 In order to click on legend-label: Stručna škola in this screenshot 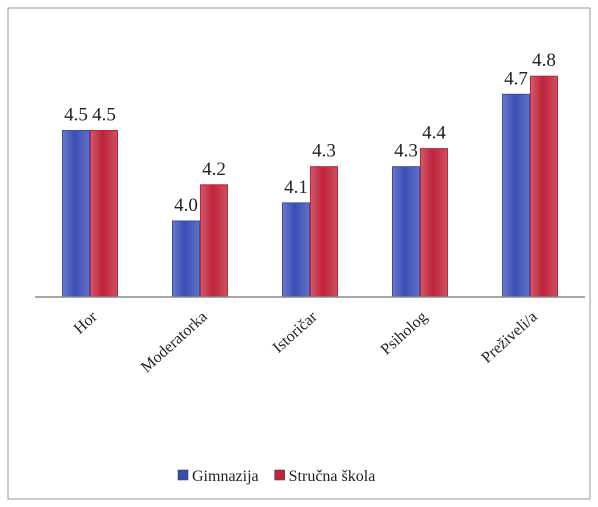, I will do `click(332, 476)`.